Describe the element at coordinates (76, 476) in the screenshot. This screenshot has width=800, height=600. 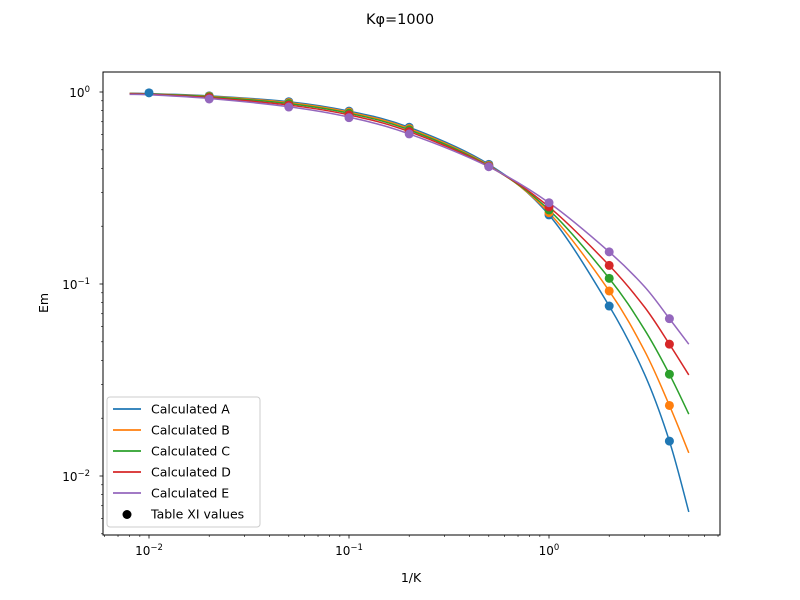
I see `y-tick-label: 10⁻²` at that location.